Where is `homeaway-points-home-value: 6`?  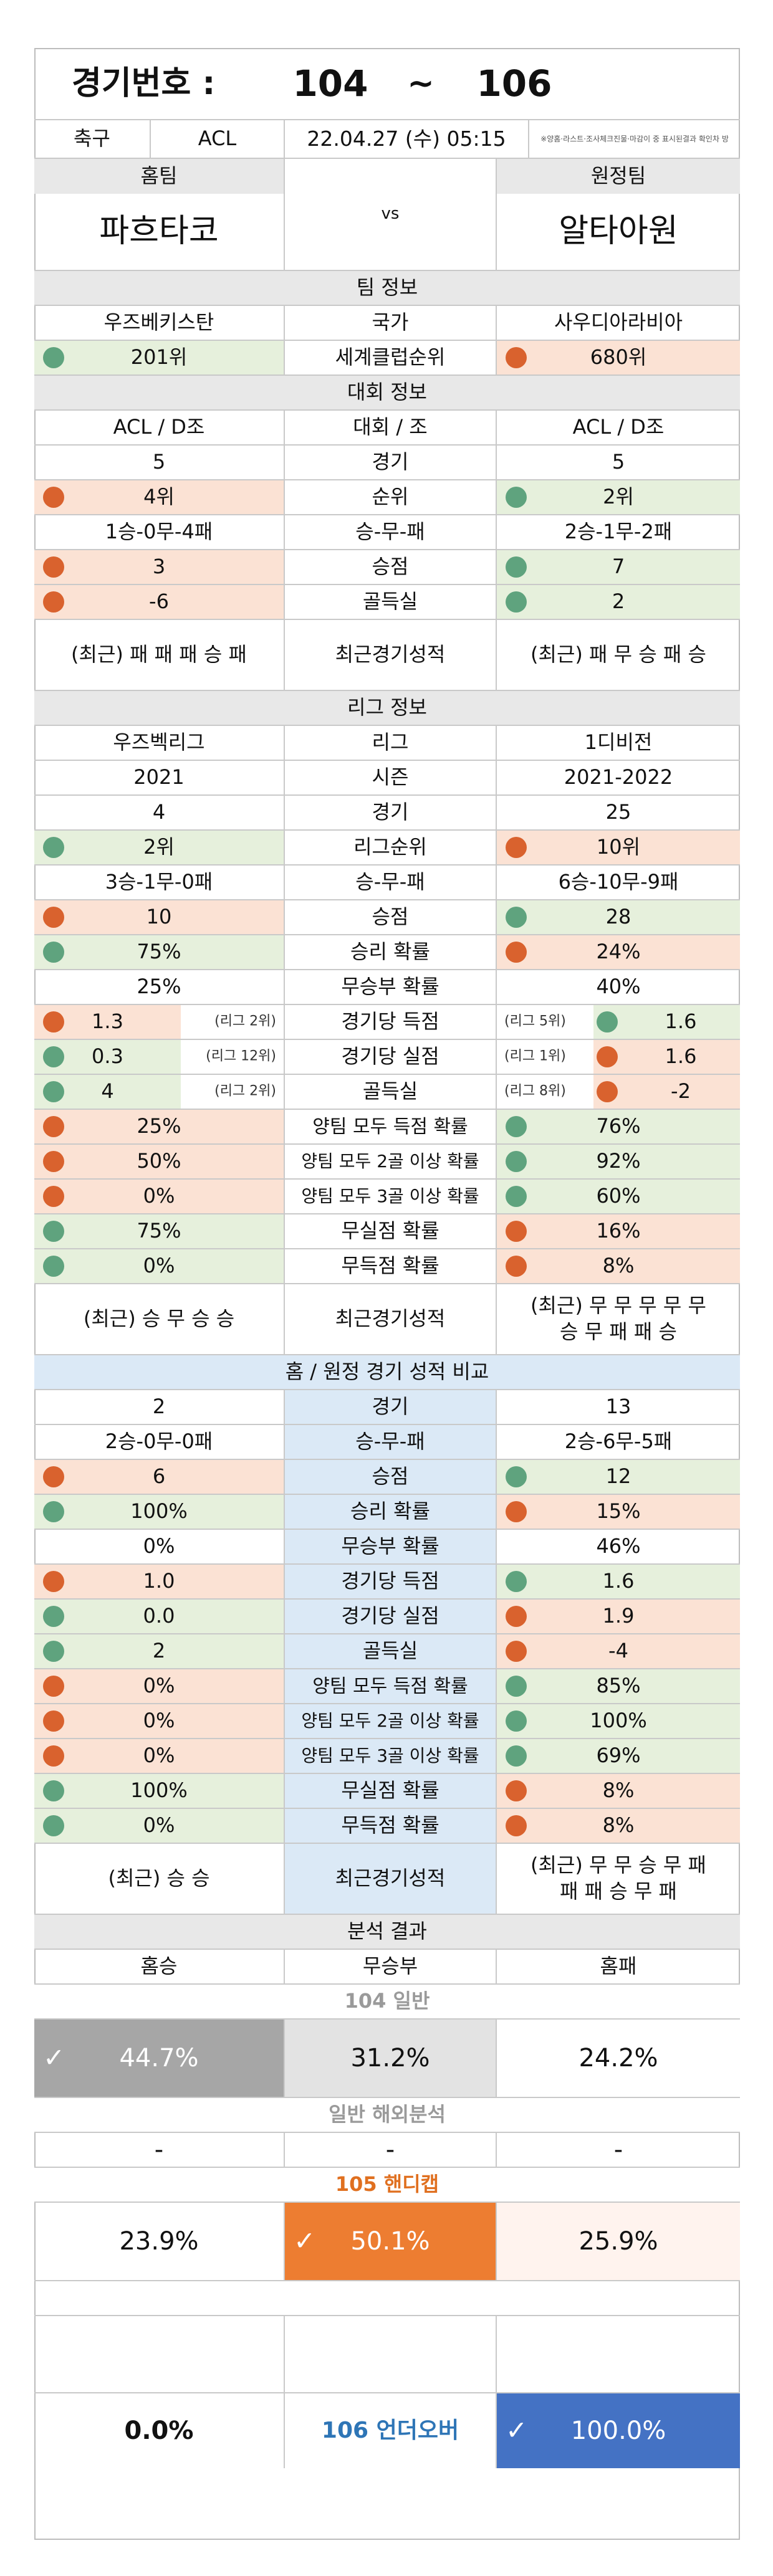 homeaway-points-home-value: 6 is located at coordinates (159, 1476).